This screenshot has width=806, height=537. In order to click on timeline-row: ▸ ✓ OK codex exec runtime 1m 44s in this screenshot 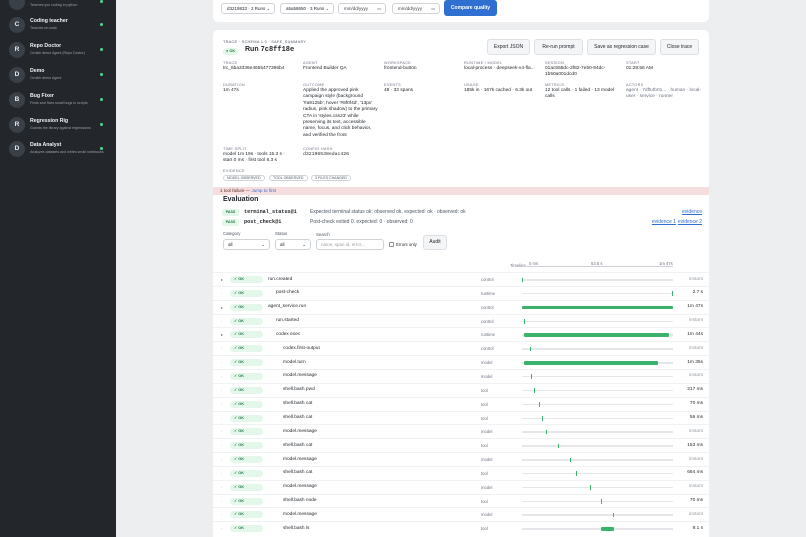, I will do `click(461, 334)`.